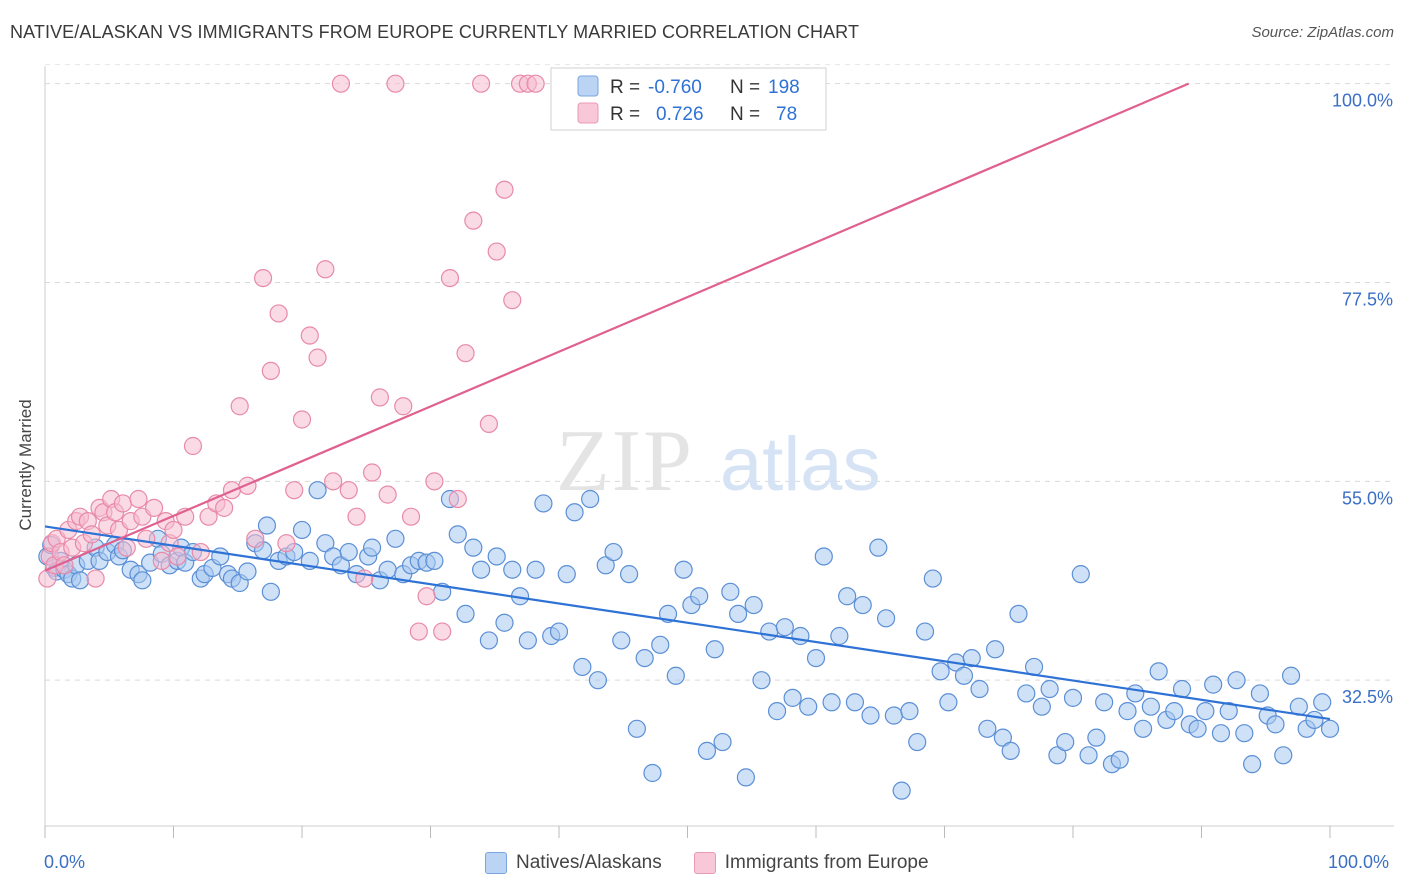  What do you see at coordinates (589, 862) in the screenshot?
I see `legend-label-natives: Natives/Alaskans` at bounding box center [589, 862].